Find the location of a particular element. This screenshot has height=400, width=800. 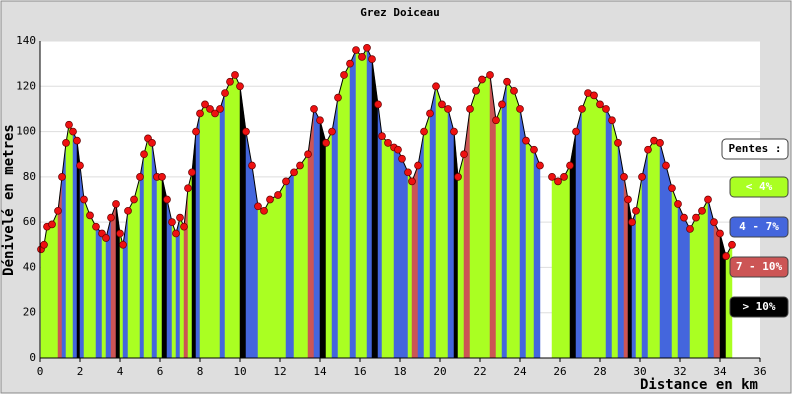

chart-title: Grez Doiceau is located at coordinates (399, 12).